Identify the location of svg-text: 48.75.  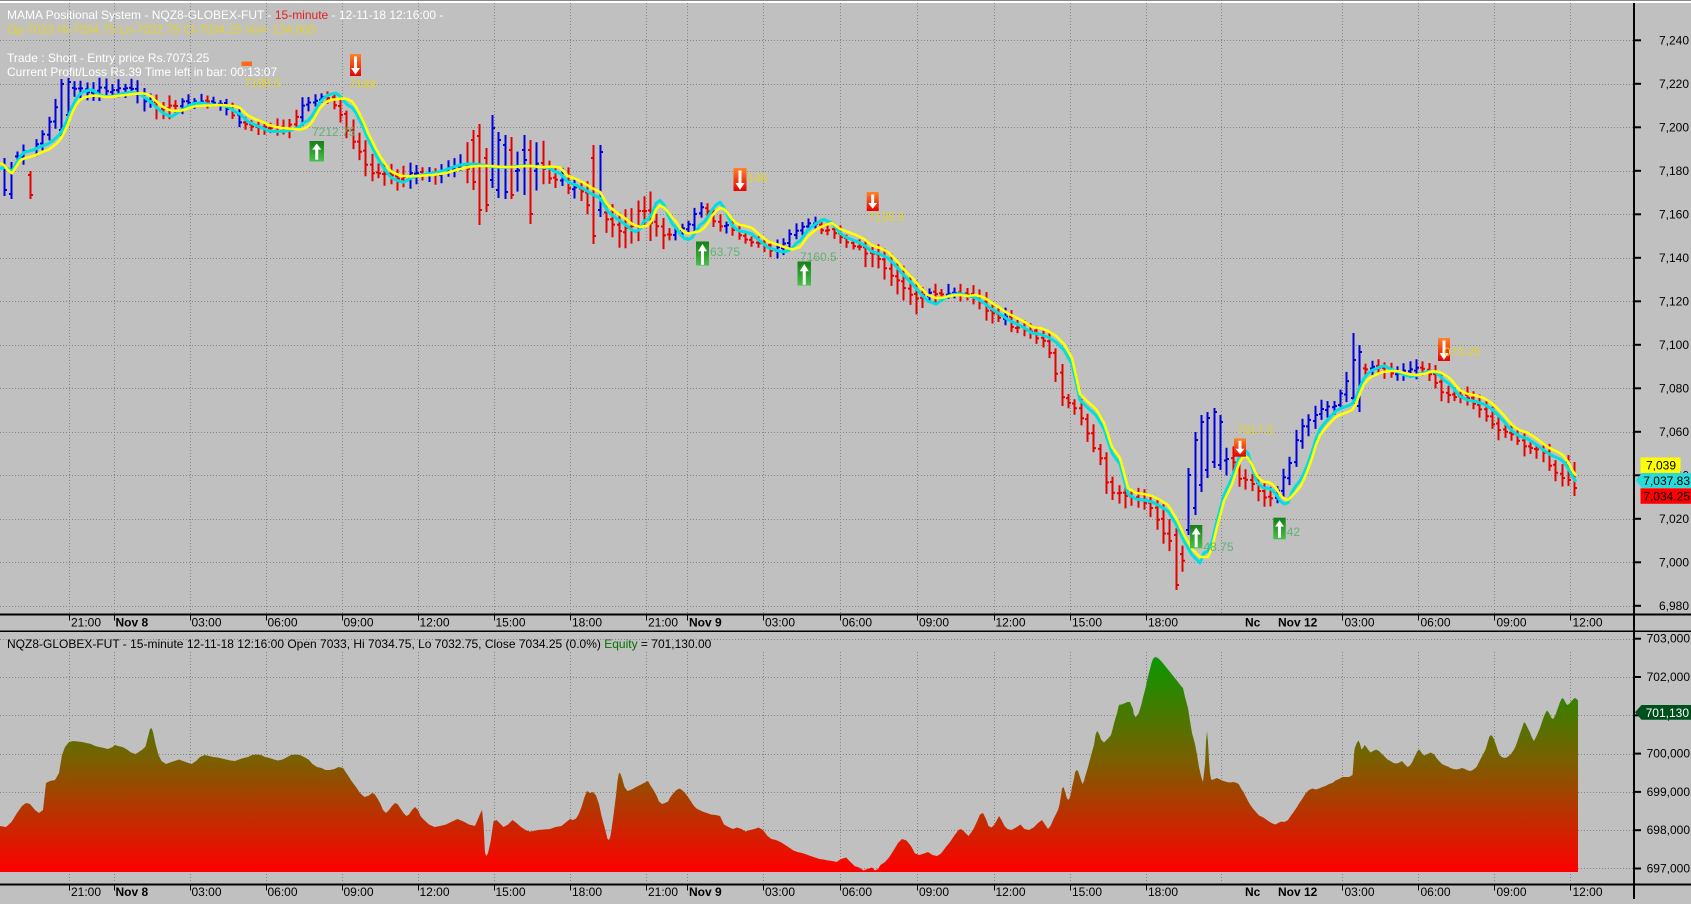
(1219, 547).